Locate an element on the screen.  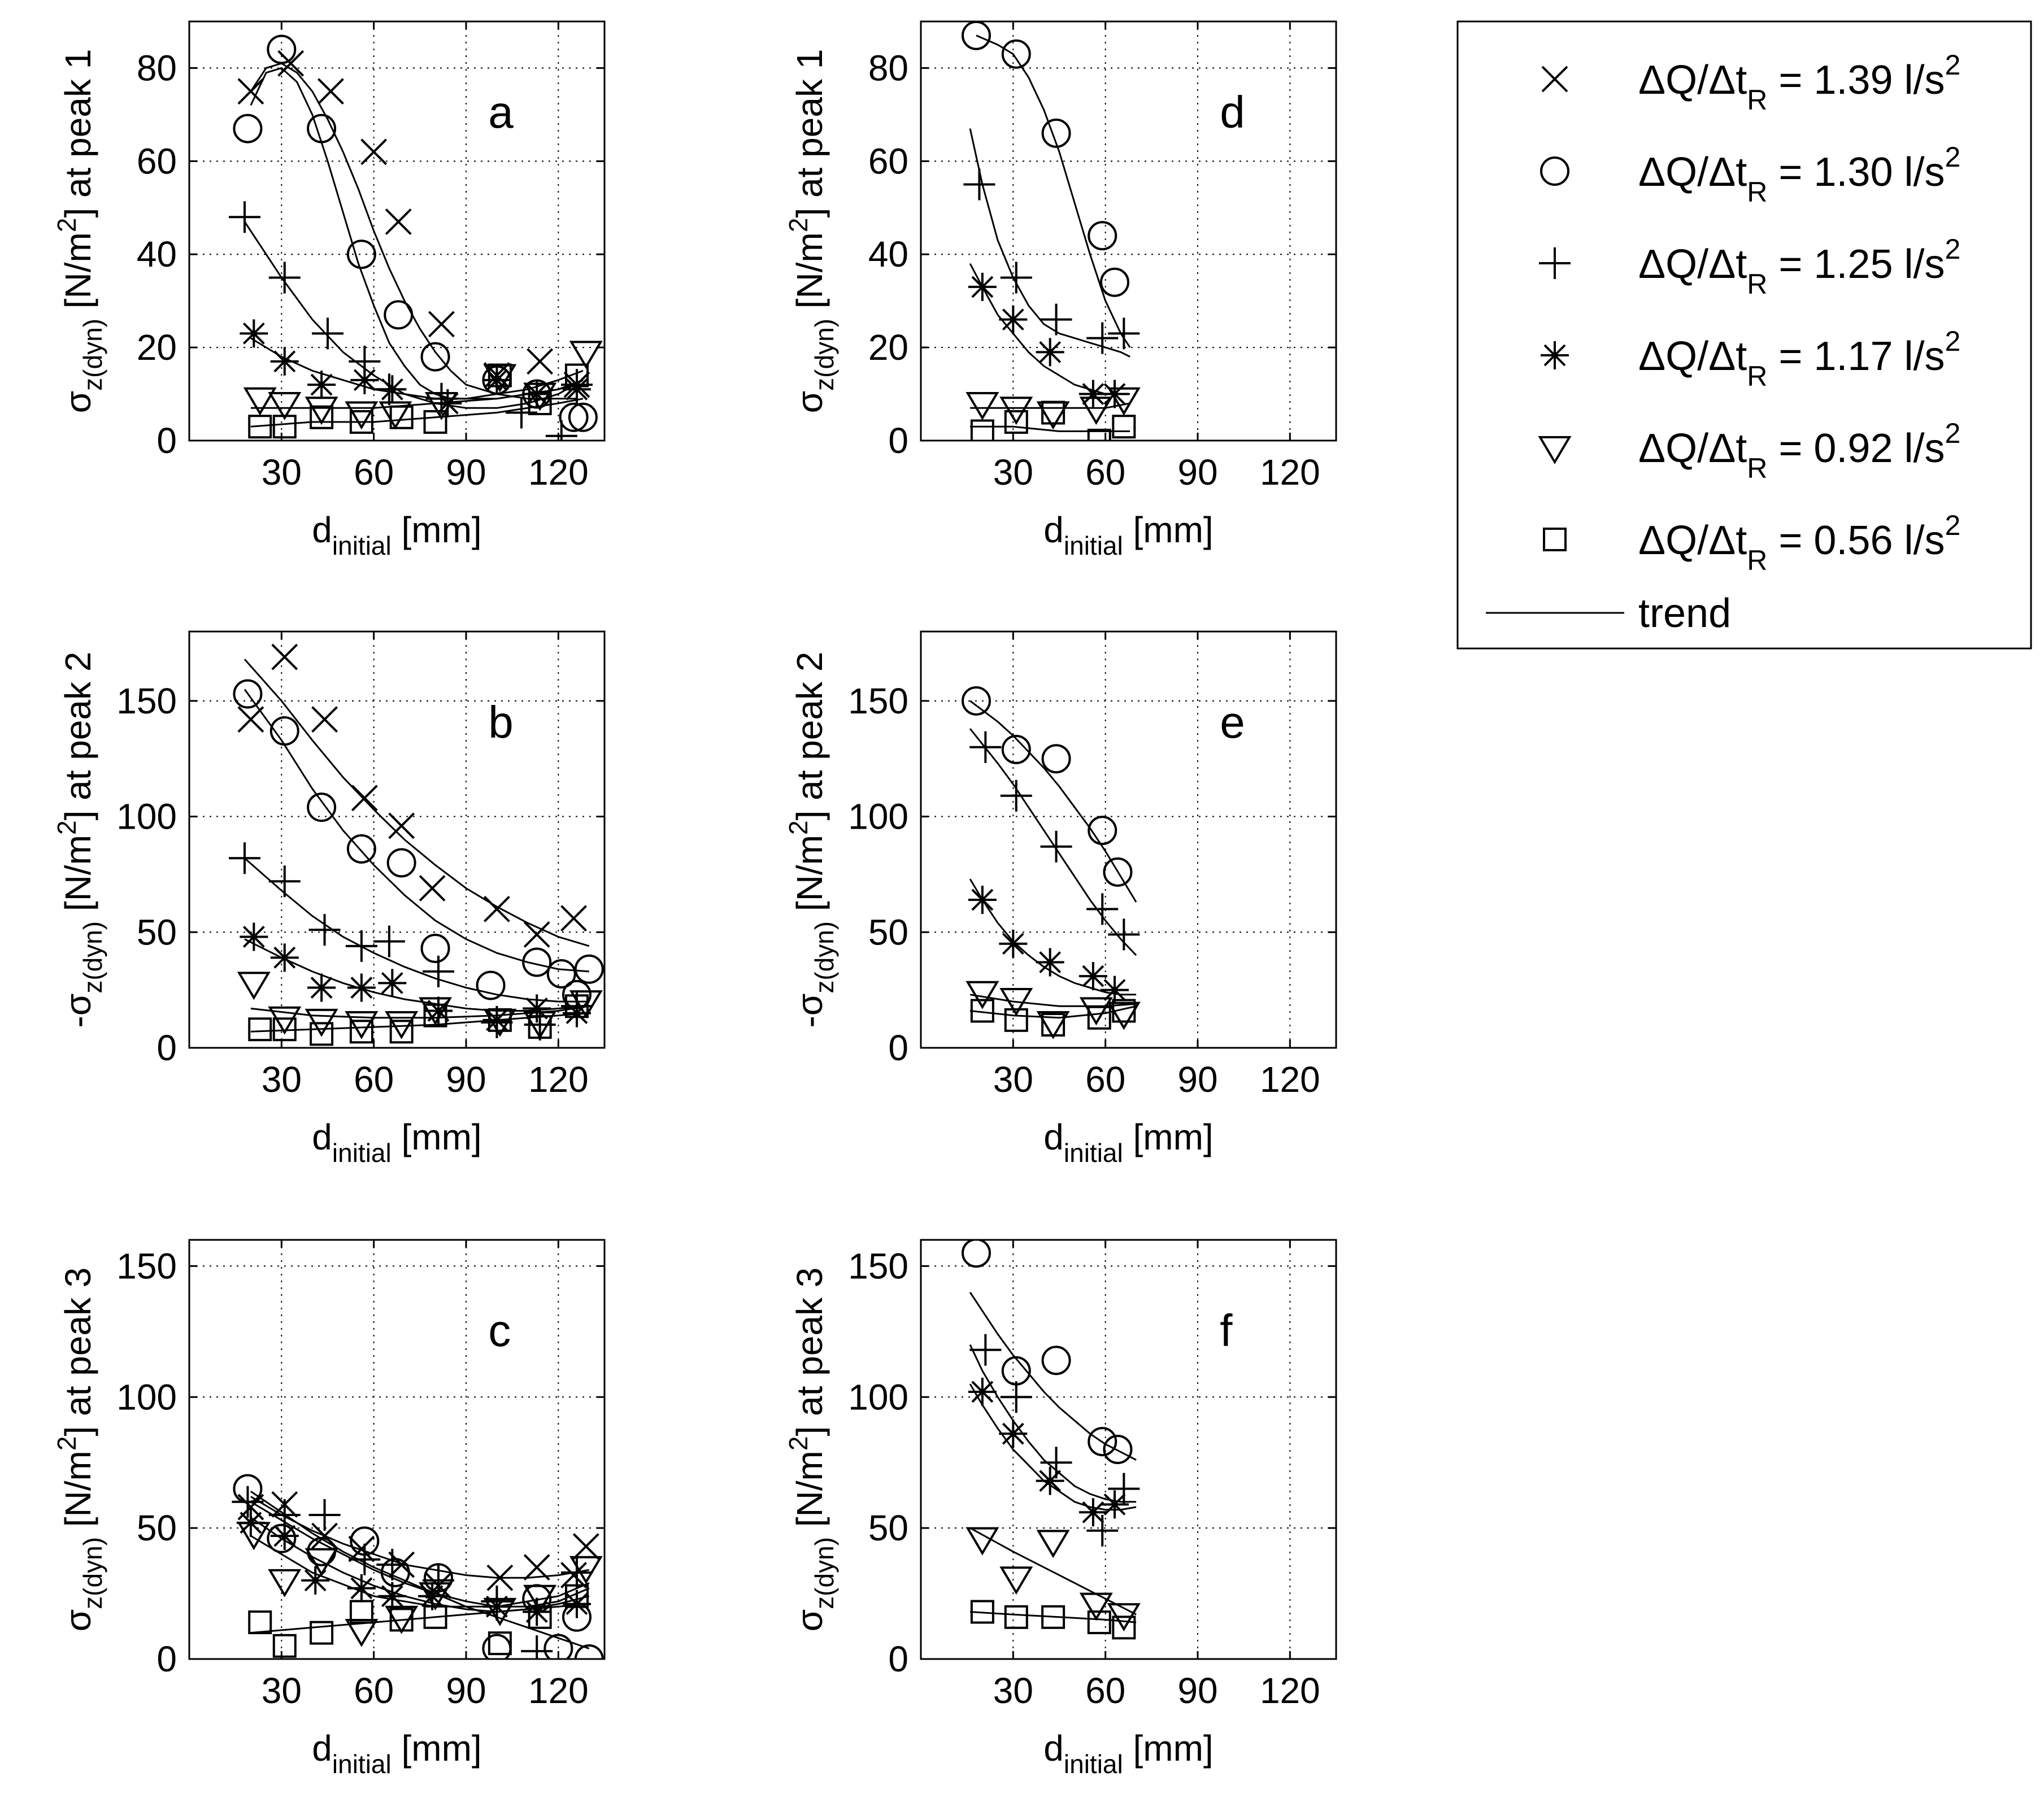
x-axis-label: dinitial [mm] is located at coordinates (396, 1753).